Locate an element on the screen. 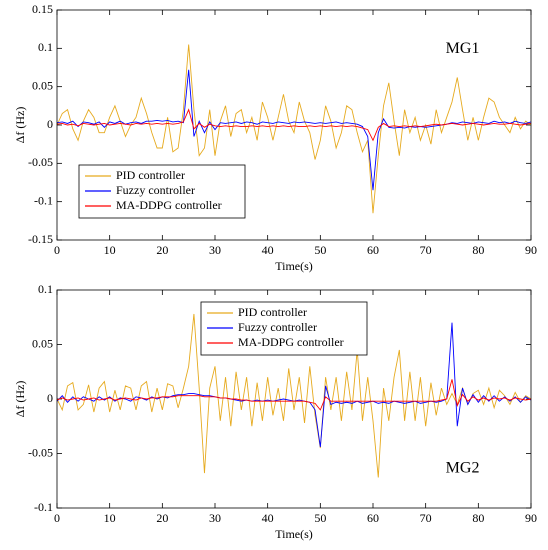 The height and width of the screenshot is (550, 548). annotation: MG2 is located at coordinates (463, 467).